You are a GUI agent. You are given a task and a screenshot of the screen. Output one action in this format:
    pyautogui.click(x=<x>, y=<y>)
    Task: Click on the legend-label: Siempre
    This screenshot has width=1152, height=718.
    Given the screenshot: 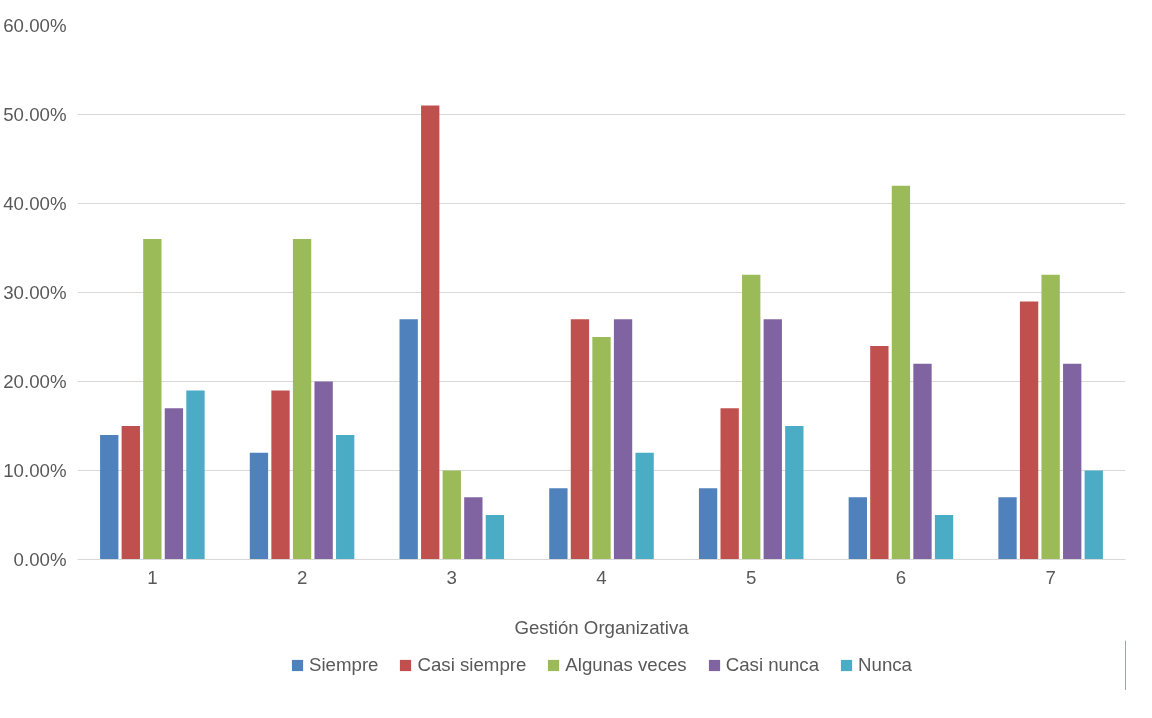 What is the action you would take?
    pyautogui.click(x=344, y=665)
    